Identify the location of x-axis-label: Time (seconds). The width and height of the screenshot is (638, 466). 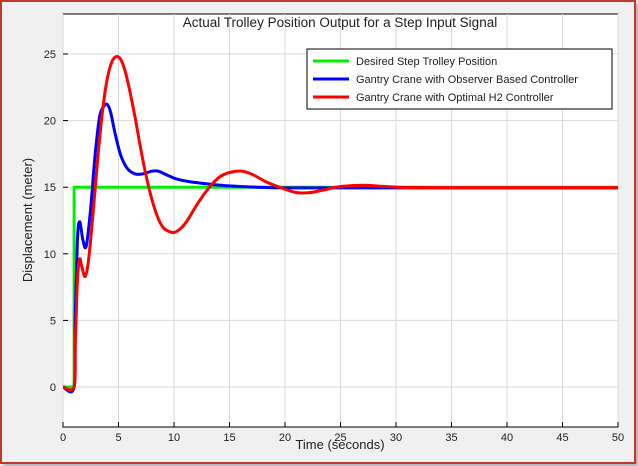
(339, 444).